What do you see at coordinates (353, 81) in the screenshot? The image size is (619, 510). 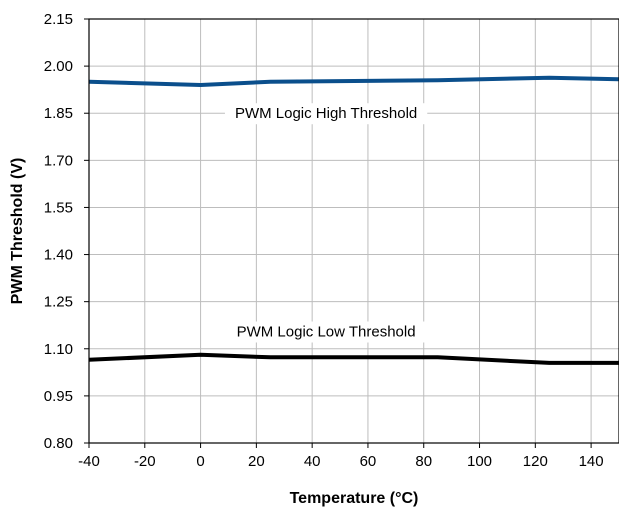 I see `series-line-high-threshold` at bounding box center [353, 81].